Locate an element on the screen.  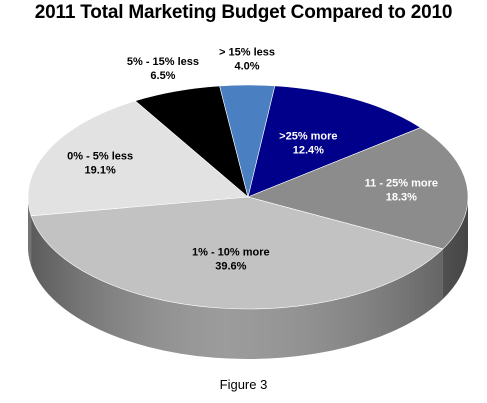
slice-25-more is located at coordinates (334, 141).